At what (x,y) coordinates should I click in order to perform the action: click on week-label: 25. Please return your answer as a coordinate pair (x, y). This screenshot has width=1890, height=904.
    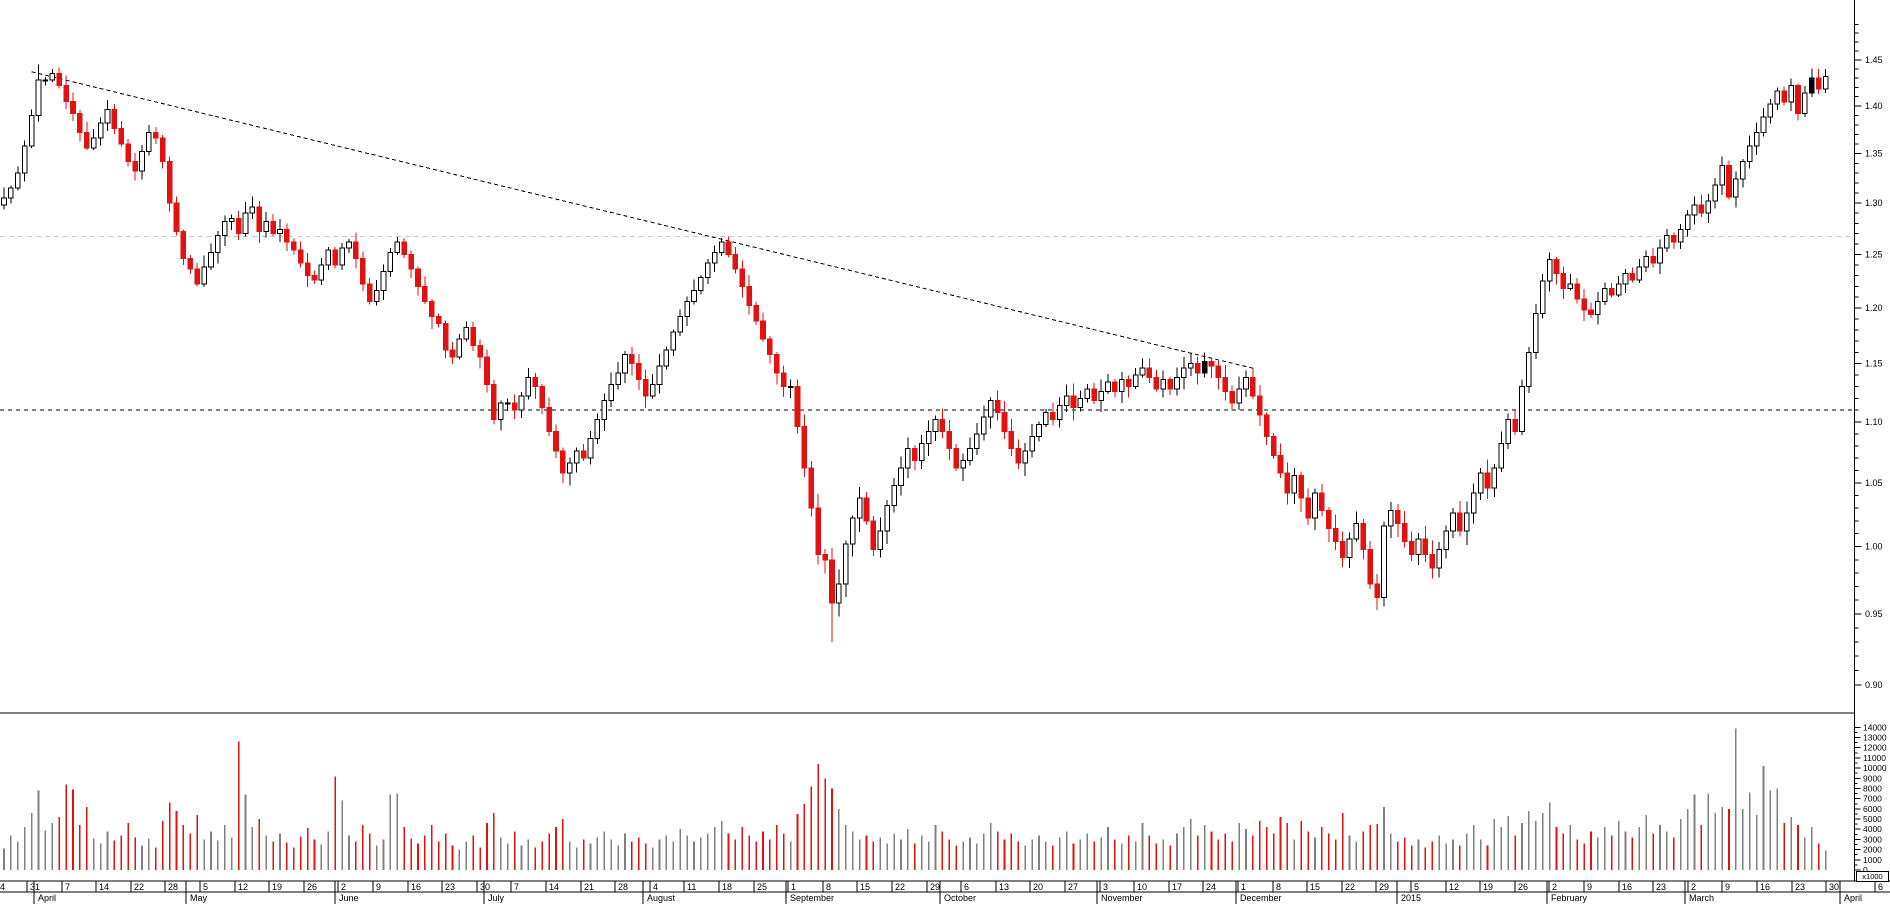
    Looking at the image, I should click on (762, 887).